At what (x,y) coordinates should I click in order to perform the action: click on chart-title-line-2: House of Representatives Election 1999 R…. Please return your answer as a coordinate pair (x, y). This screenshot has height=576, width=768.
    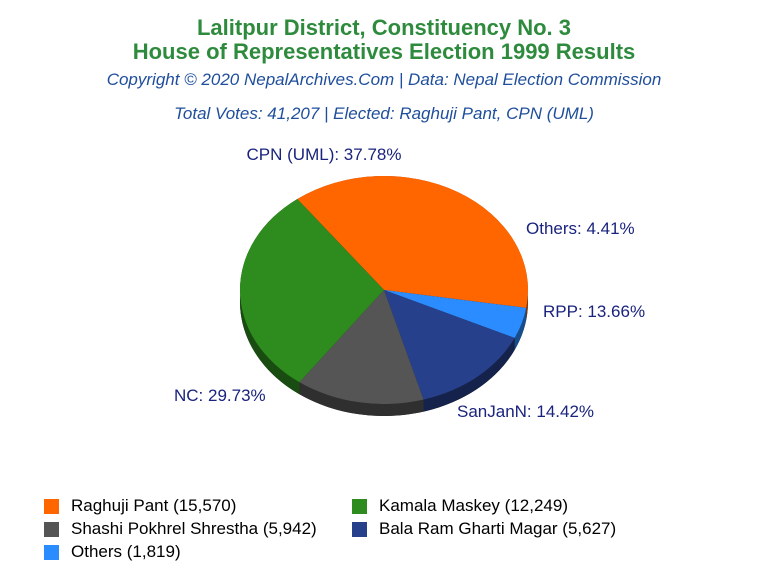
    Looking at the image, I should click on (384, 51).